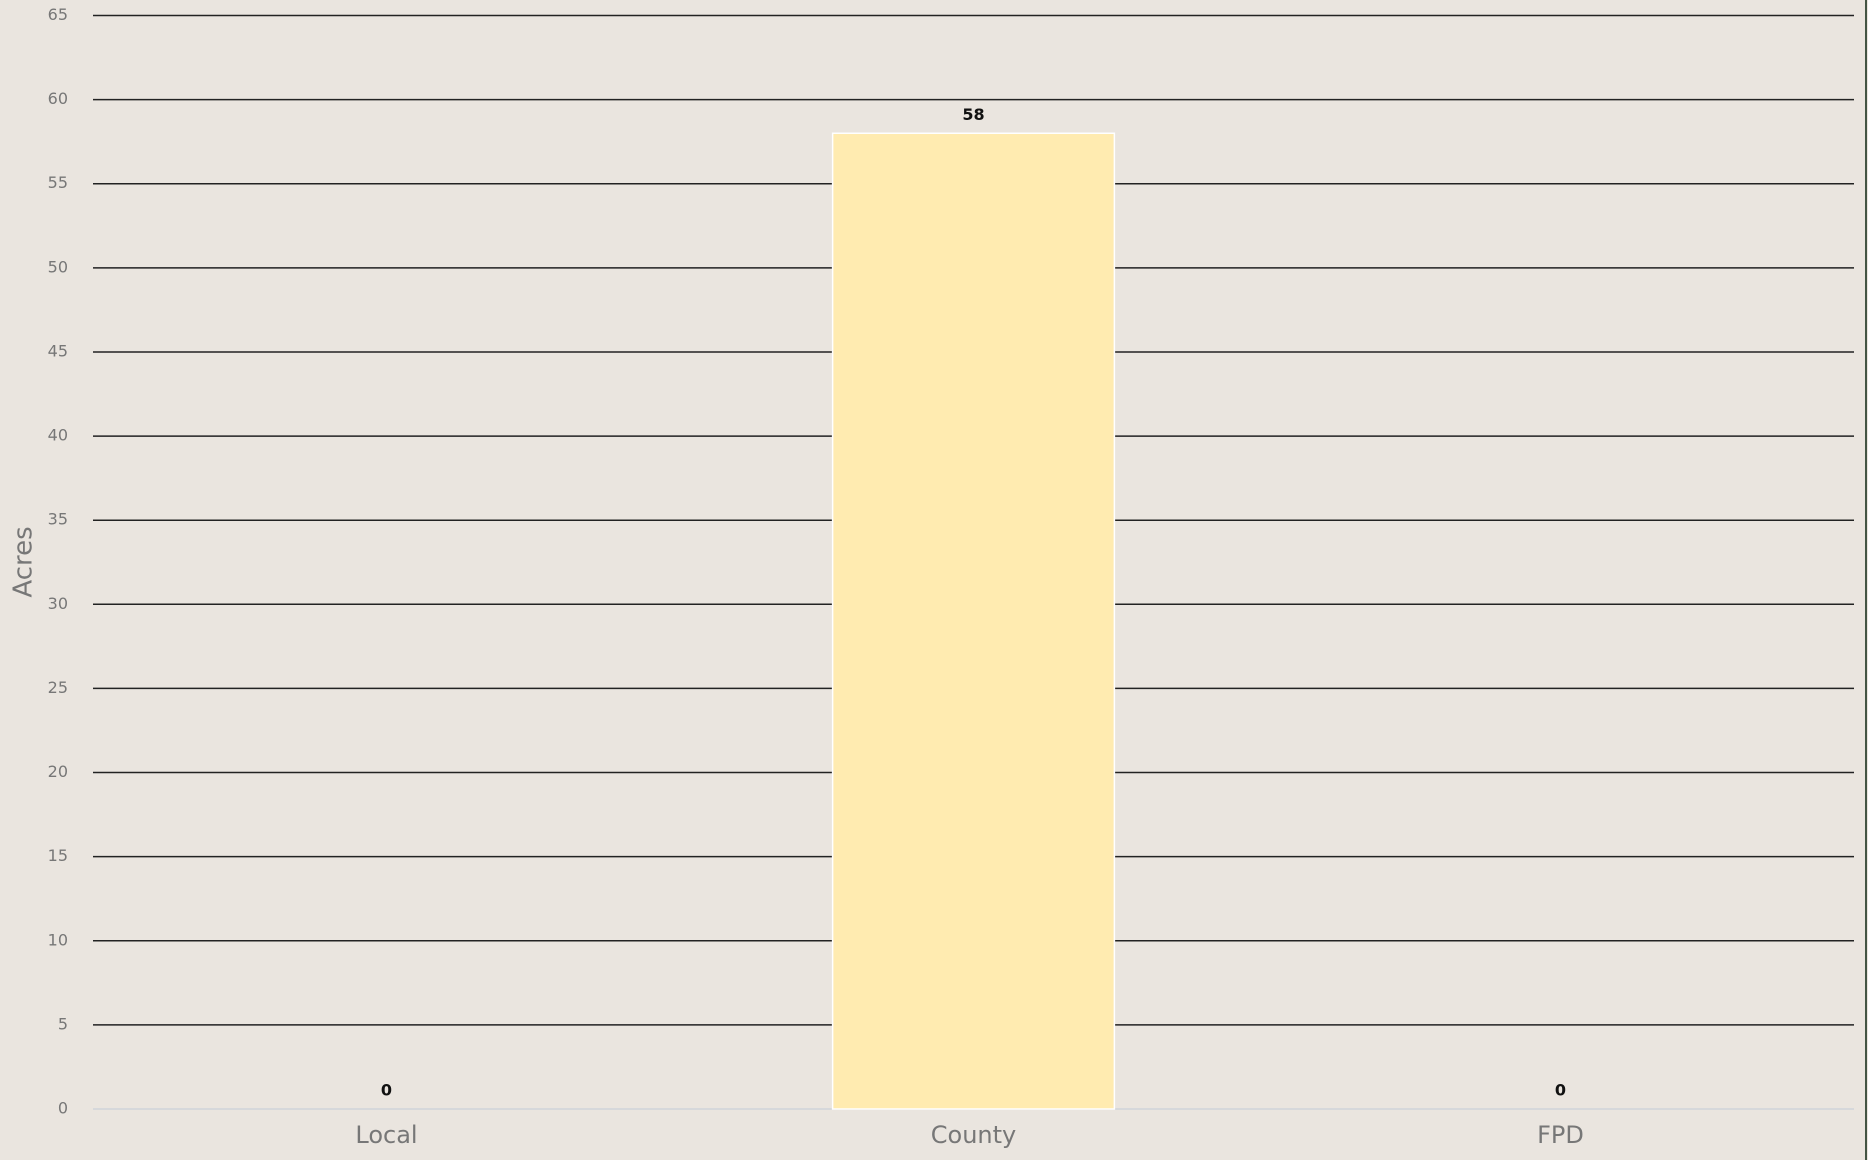 The height and width of the screenshot is (1160, 1868). I want to click on y-tick-label: 45, so click(58, 350).